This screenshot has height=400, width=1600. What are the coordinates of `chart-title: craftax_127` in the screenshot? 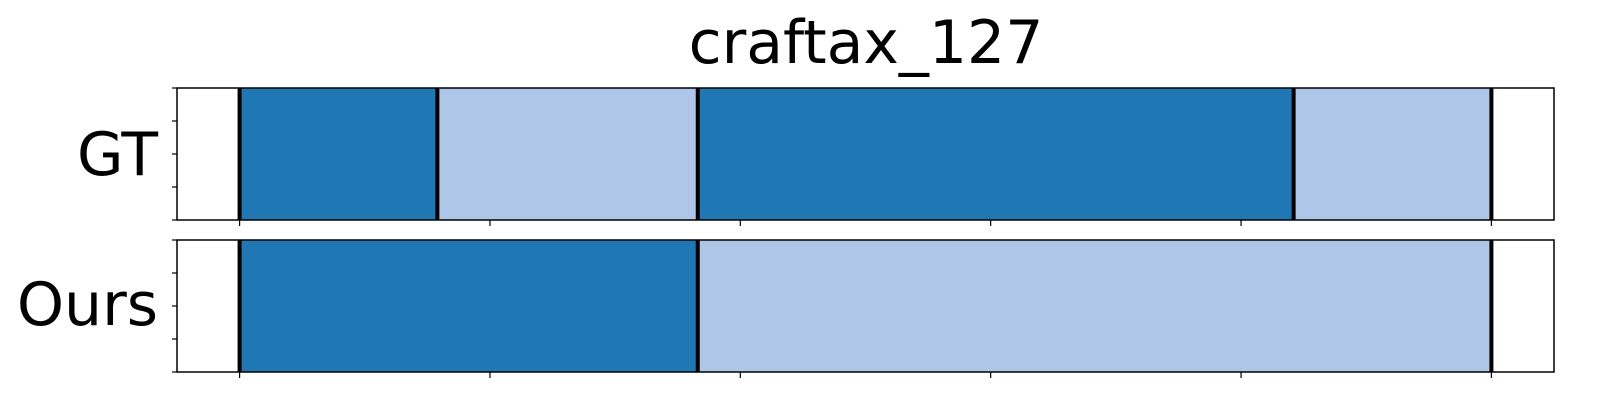 It's located at (866, 43).